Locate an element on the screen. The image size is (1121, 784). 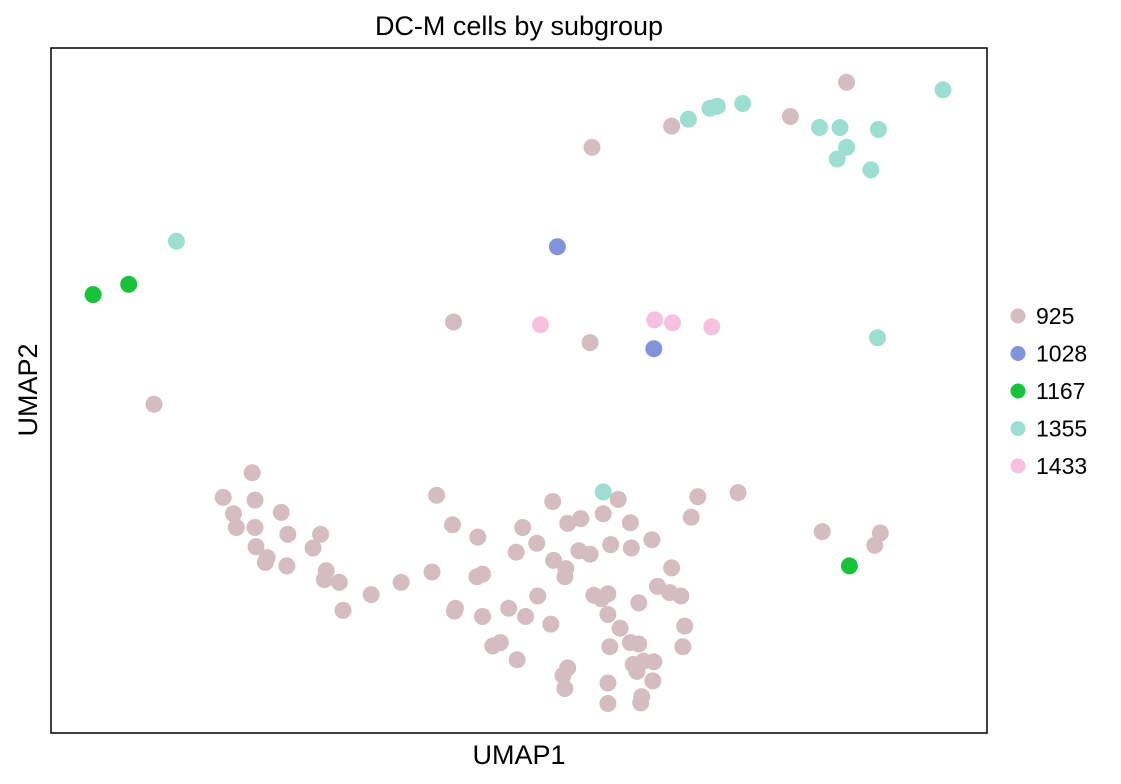
legend-label-1355: 1355 is located at coordinates (1061, 429).